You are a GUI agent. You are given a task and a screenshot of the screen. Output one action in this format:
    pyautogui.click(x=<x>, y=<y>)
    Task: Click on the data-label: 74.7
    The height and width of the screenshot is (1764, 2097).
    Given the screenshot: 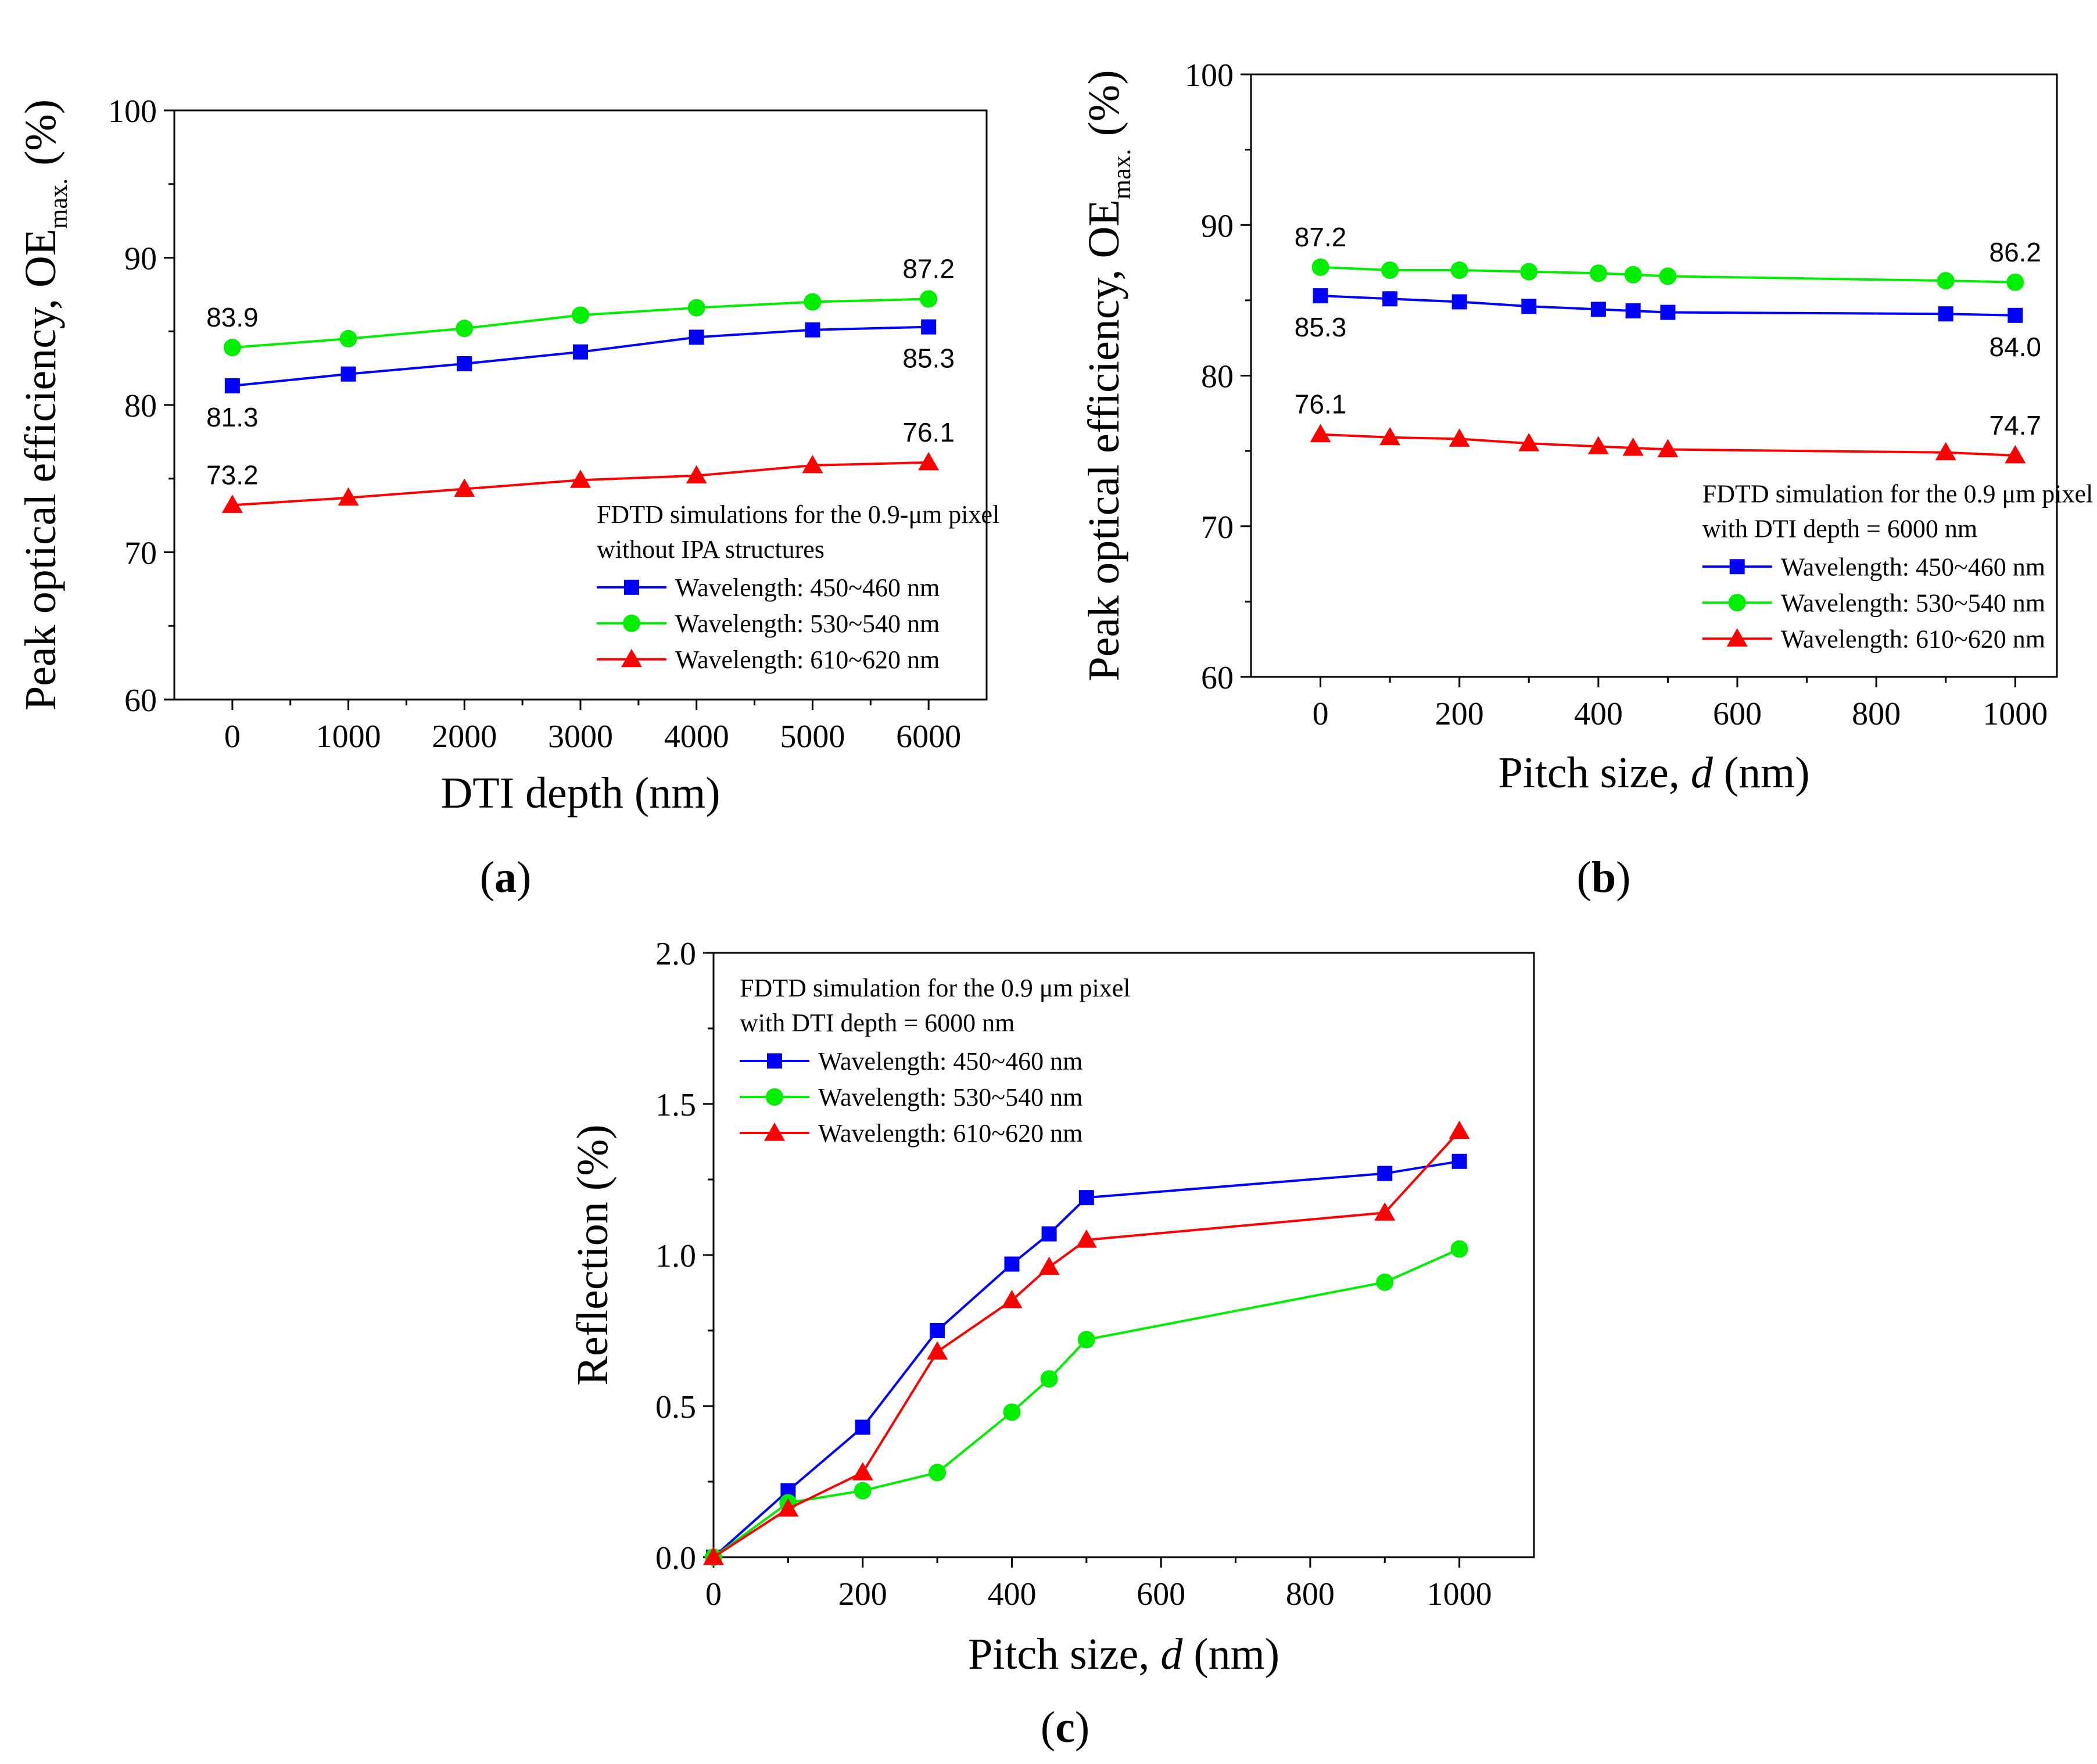 What is the action you would take?
    pyautogui.click(x=2015, y=425)
    